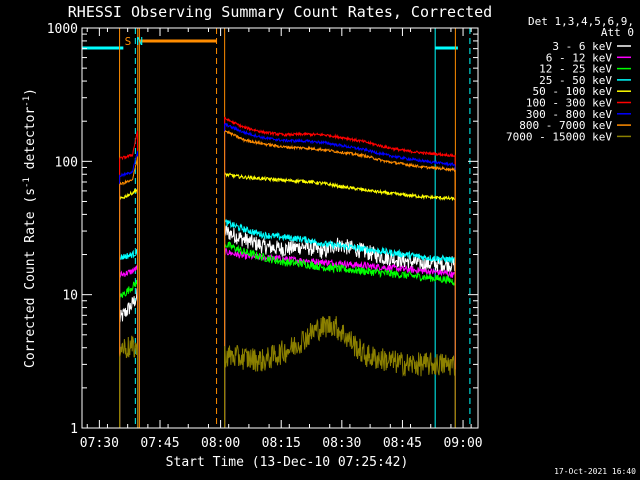 The image size is (640, 480). I want to click on x-tick-label: 08:00, so click(220, 443).